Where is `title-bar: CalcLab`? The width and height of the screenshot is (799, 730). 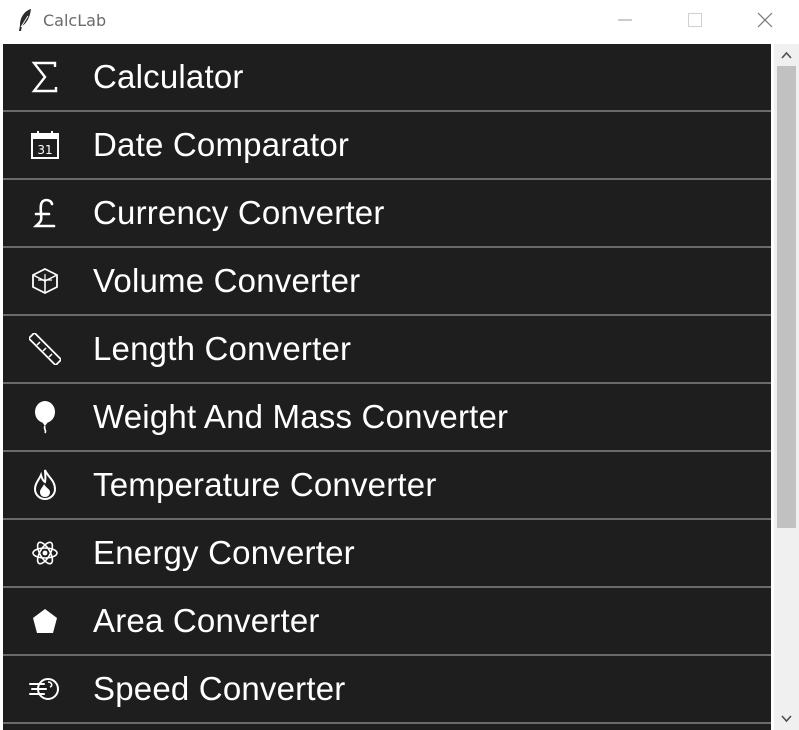
title-bar: CalcLab is located at coordinates (399, 21).